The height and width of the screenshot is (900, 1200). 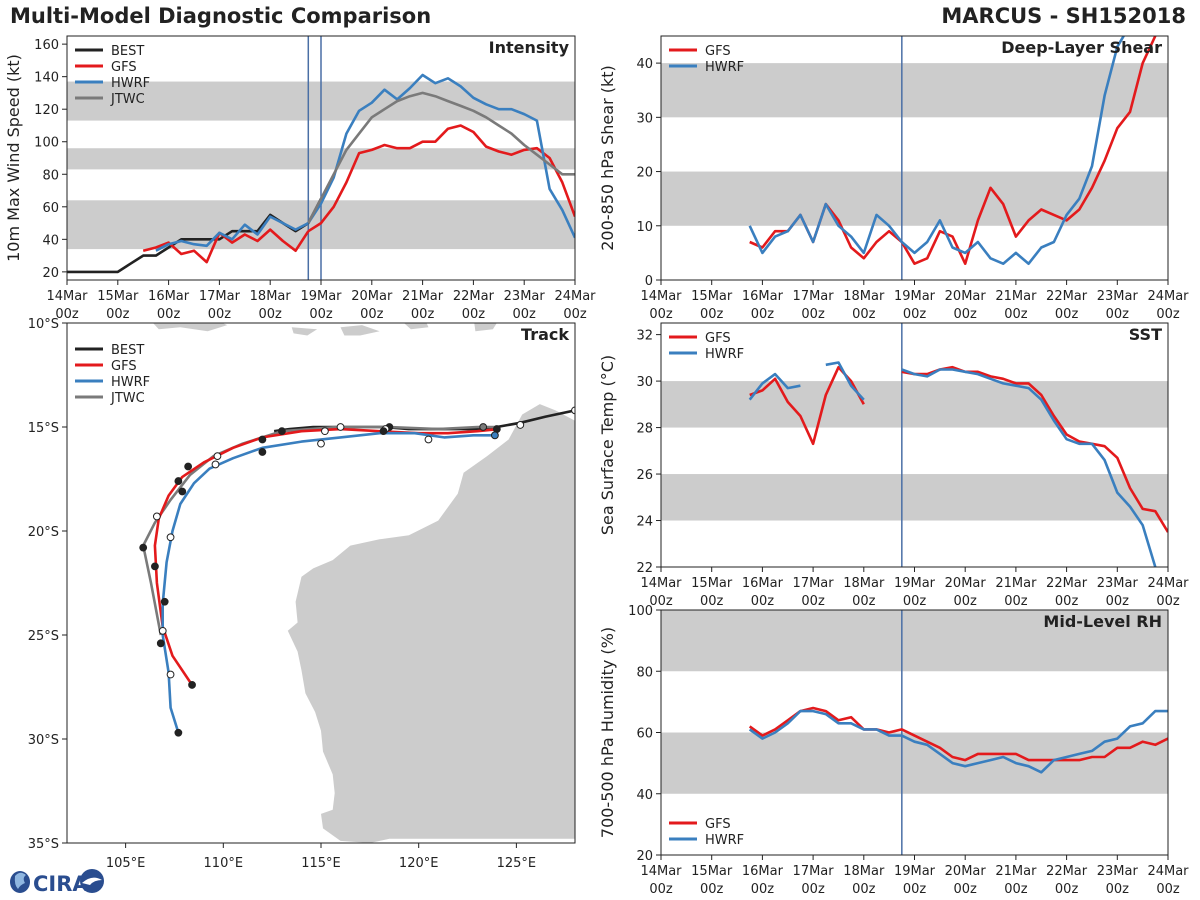 What do you see at coordinates (763, 296) in the screenshot?
I see `shear-xtick-label: 16Mar` at bounding box center [763, 296].